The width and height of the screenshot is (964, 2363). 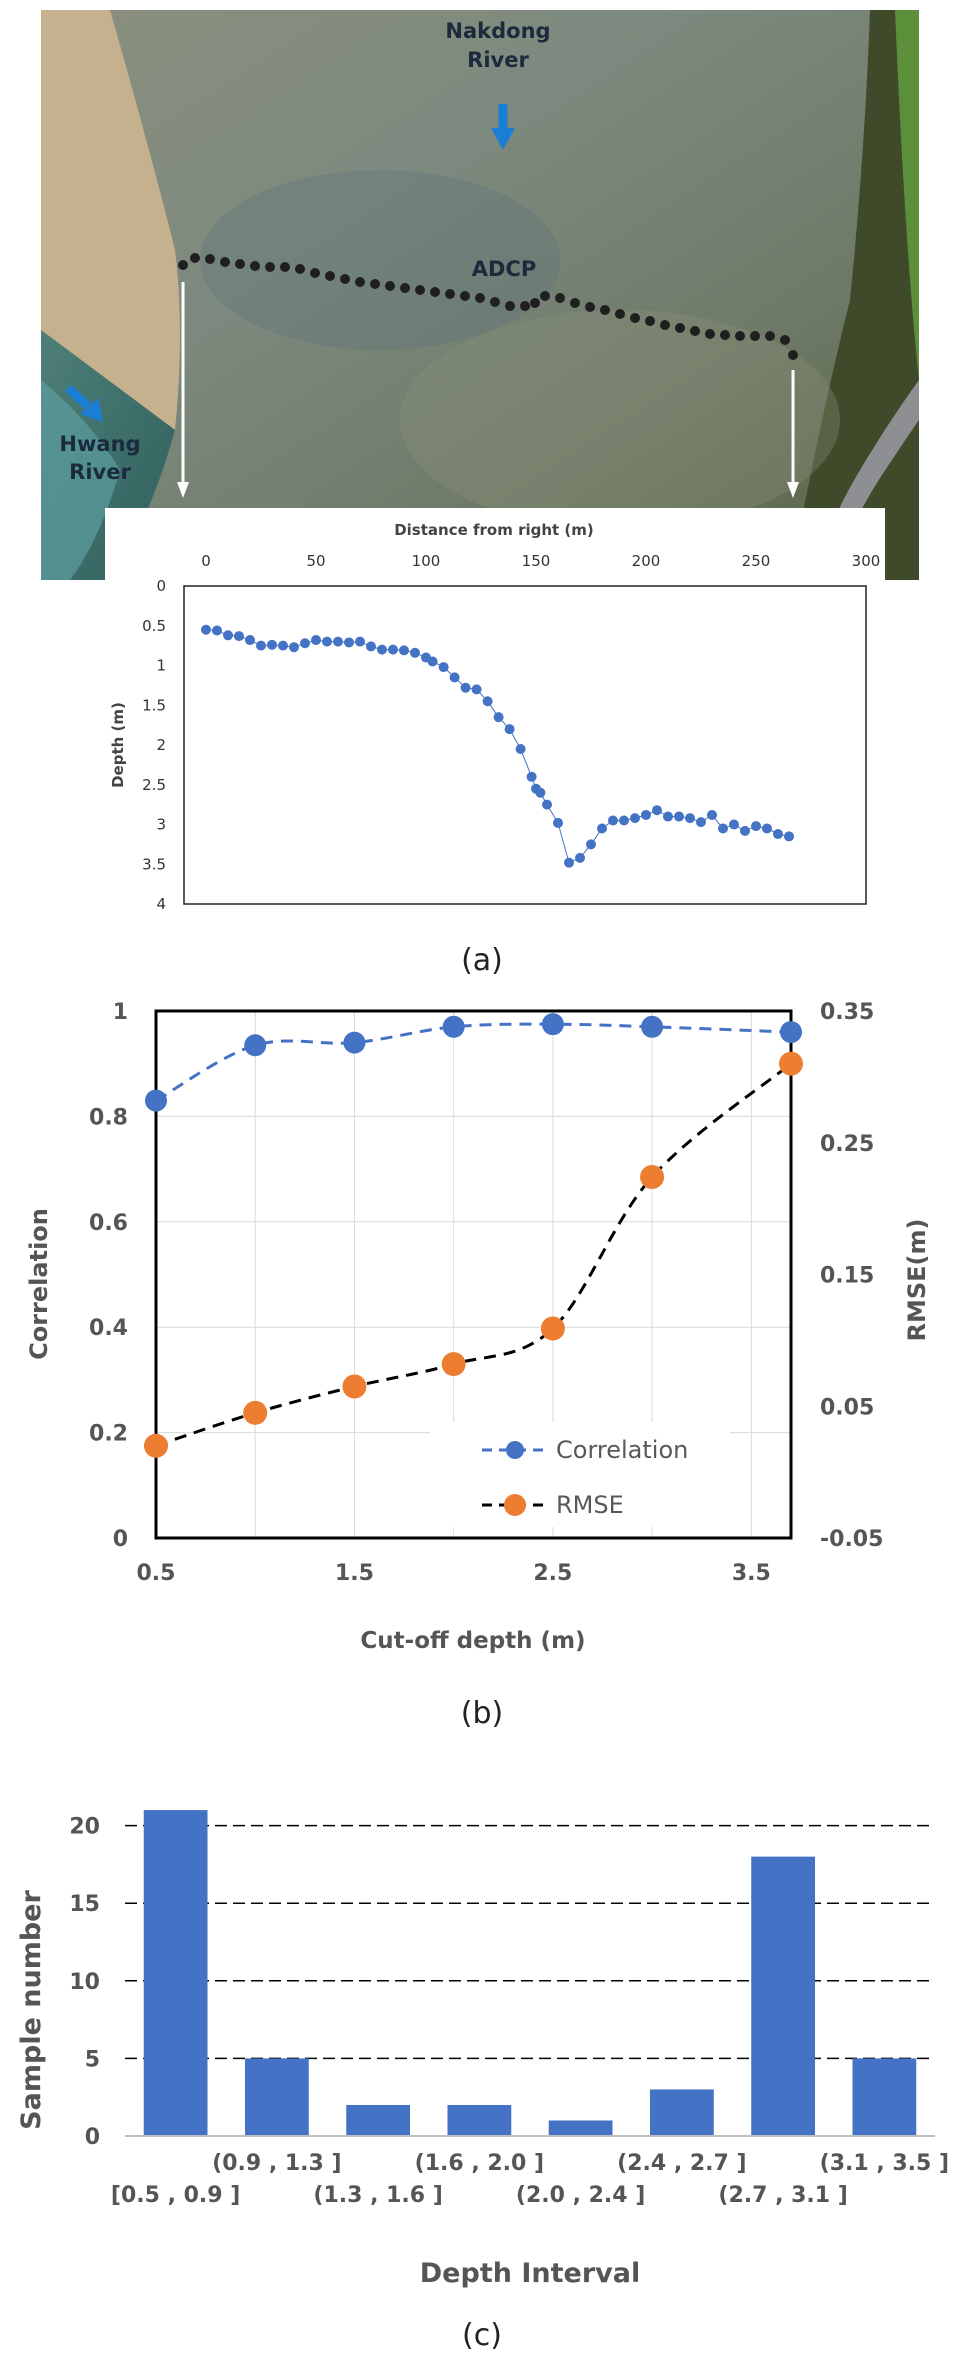 I want to click on c-y-tick-label: 0, so click(x=92, y=2137).